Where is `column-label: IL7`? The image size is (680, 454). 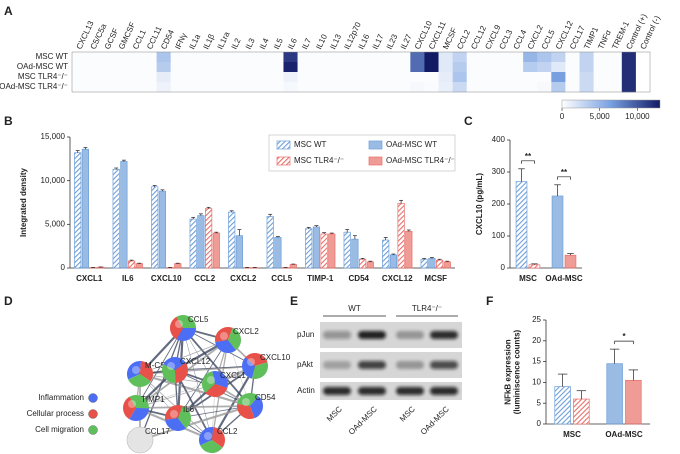
column-label: IL7 is located at coordinates (306, 43).